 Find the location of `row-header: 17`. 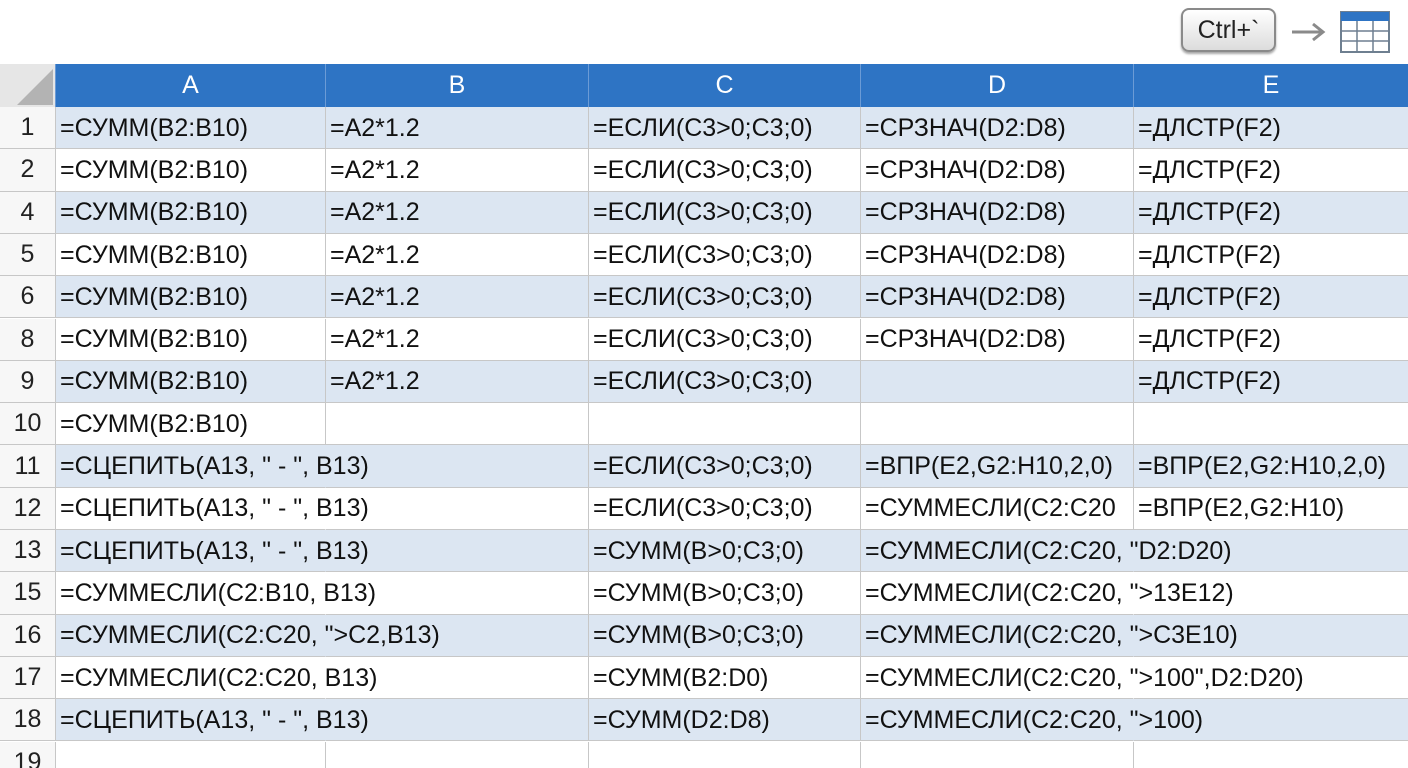

row-header: 17 is located at coordinates (27, 678).